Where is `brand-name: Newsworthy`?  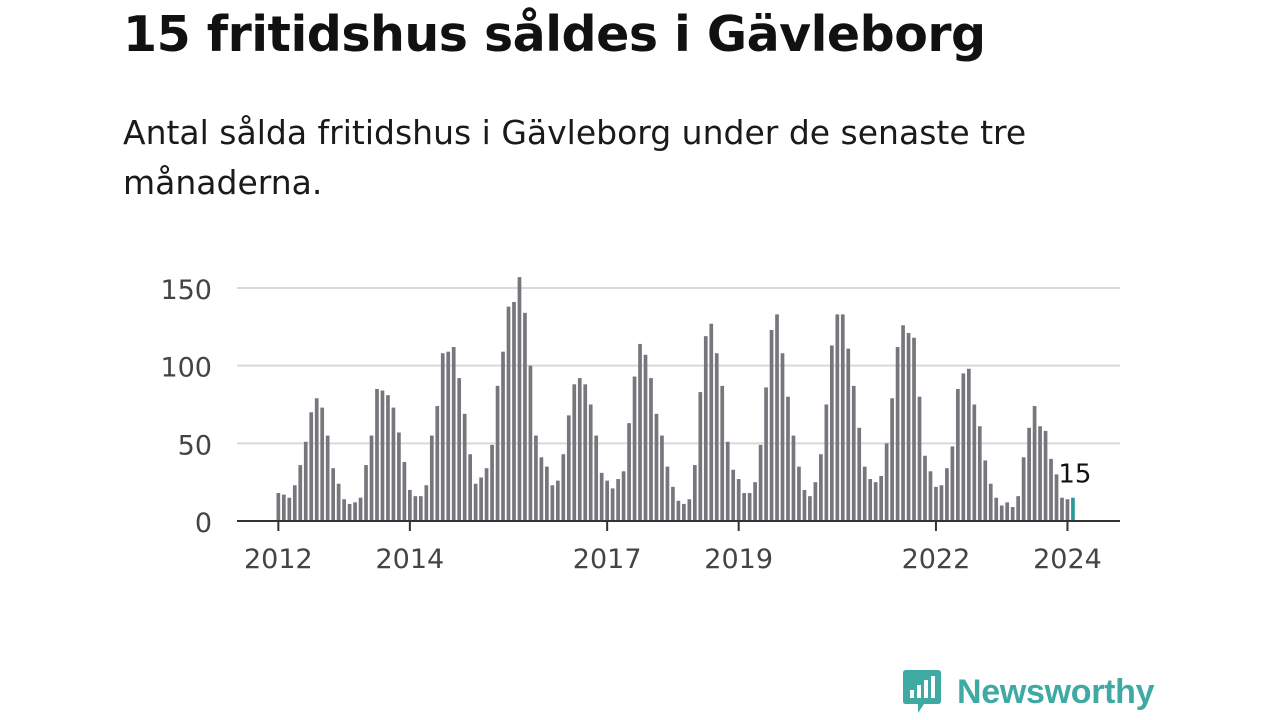
brand-name: Newsworthy is located at coordinates (1056, 691).